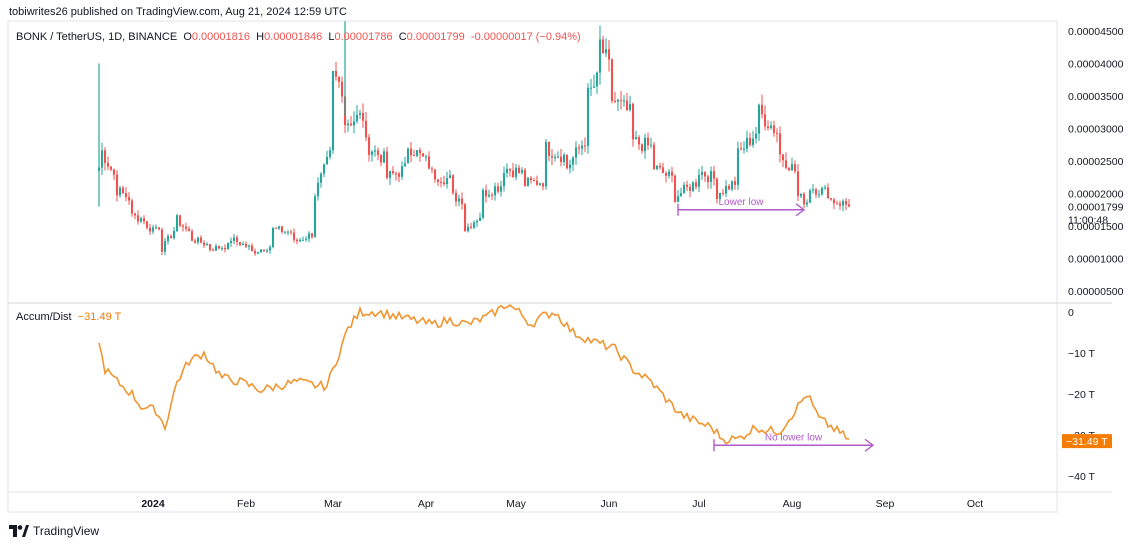 Image resolution: width=1140 pixels, height=547 pixels. I want to click on ad-tick-label: 0, so click(1071, 313).